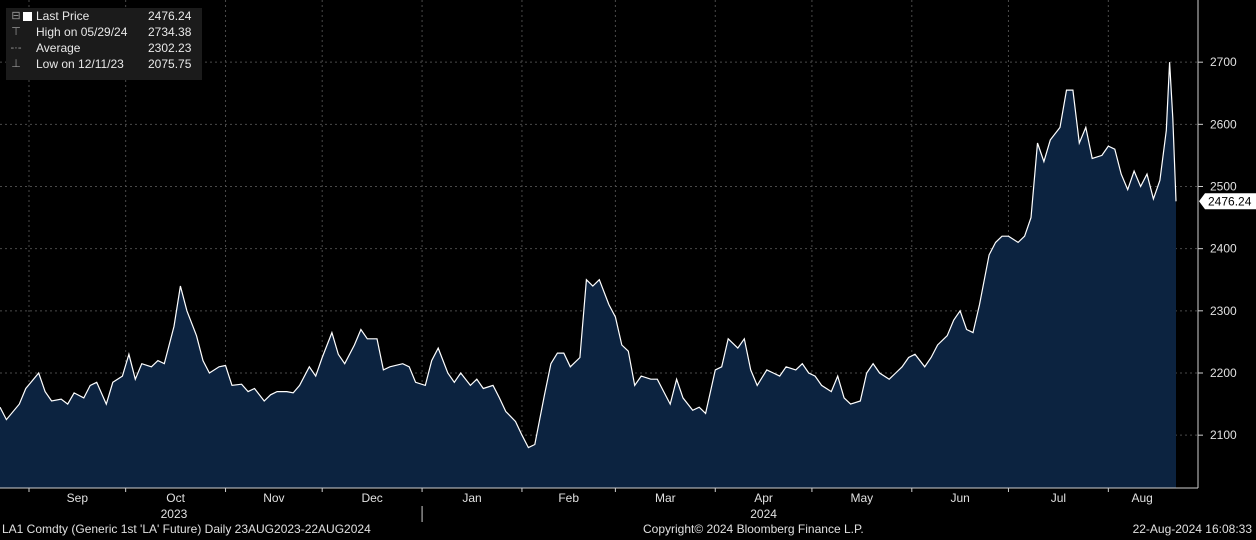 This screenshot has width=1256, height=540. What do you see at coordinates (58, 48) in the screenshot?
I see `legend-label: Average` at bounding box center [58, 48].